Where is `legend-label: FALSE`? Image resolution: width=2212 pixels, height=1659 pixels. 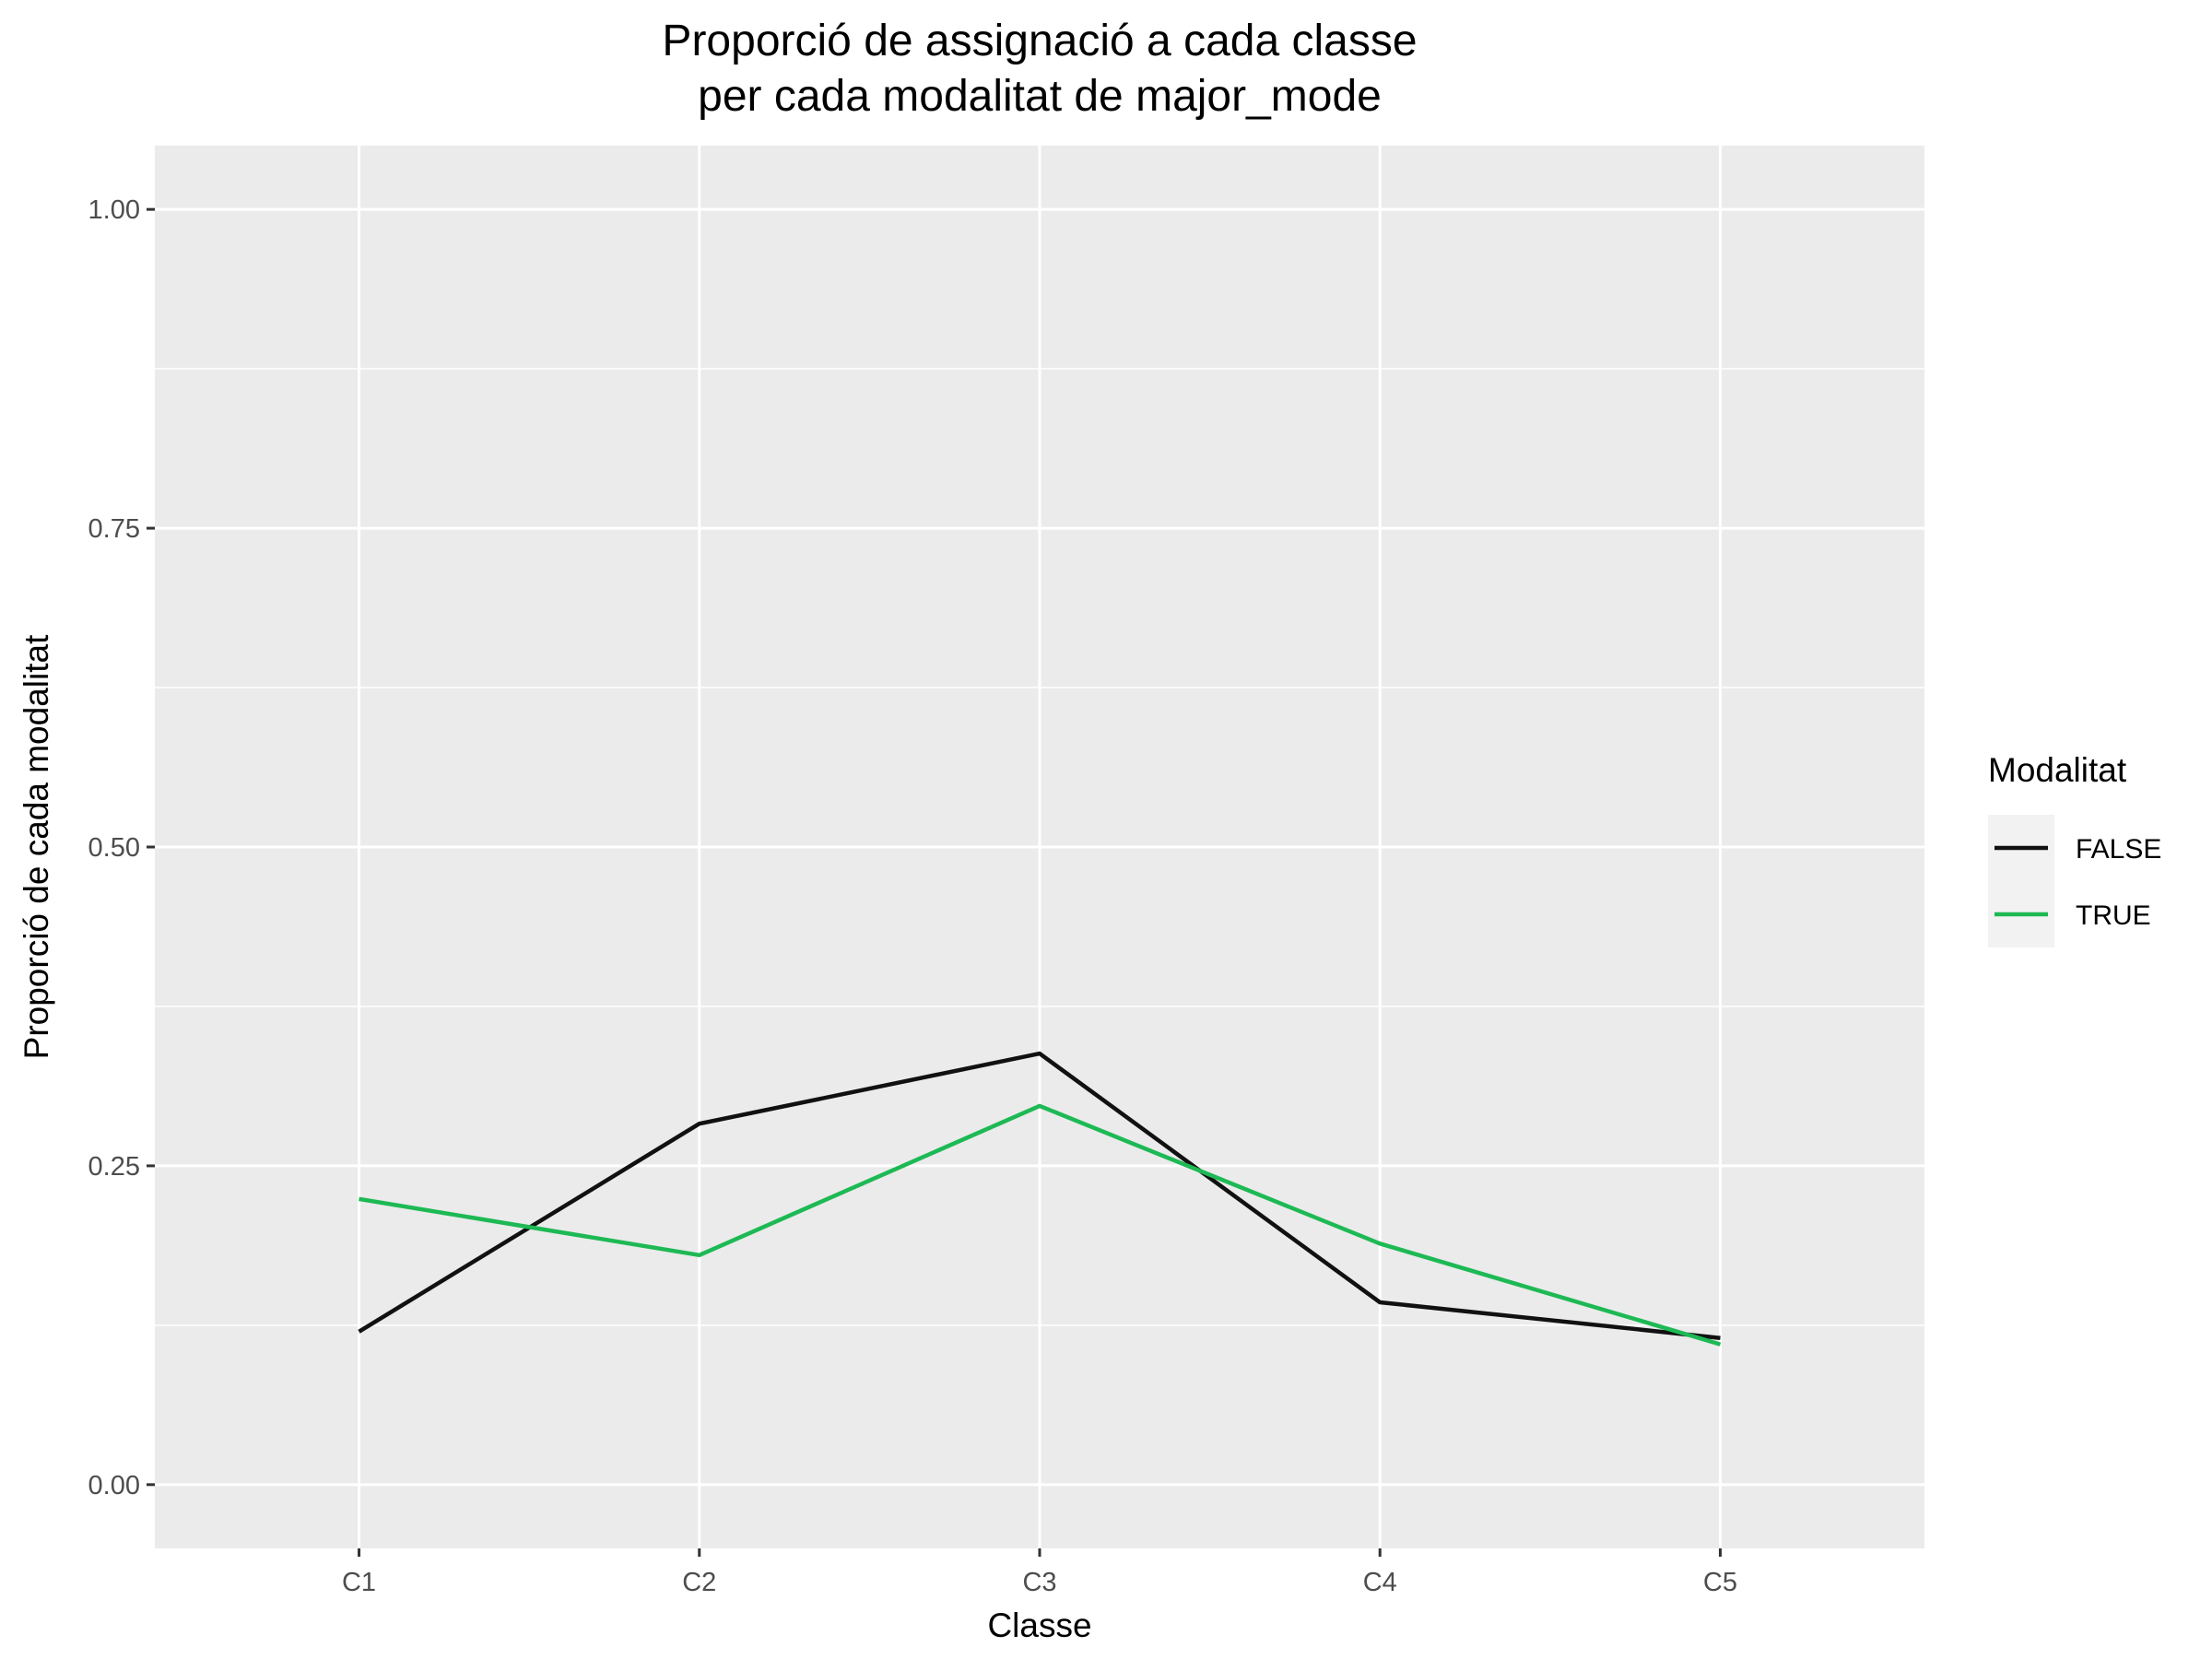 legend-label: FALSE is located at coordinates (2118, 849).